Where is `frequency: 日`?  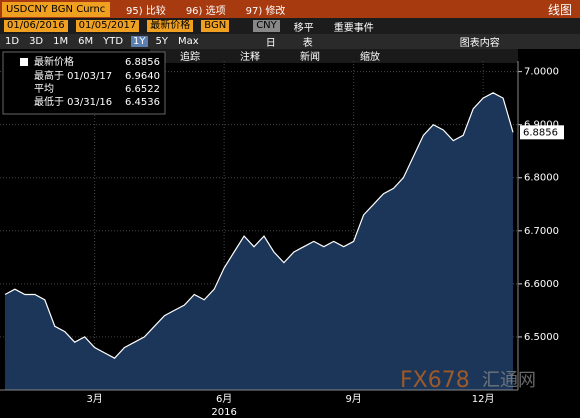 frequency: 日 is located at coordinates (270, 43).